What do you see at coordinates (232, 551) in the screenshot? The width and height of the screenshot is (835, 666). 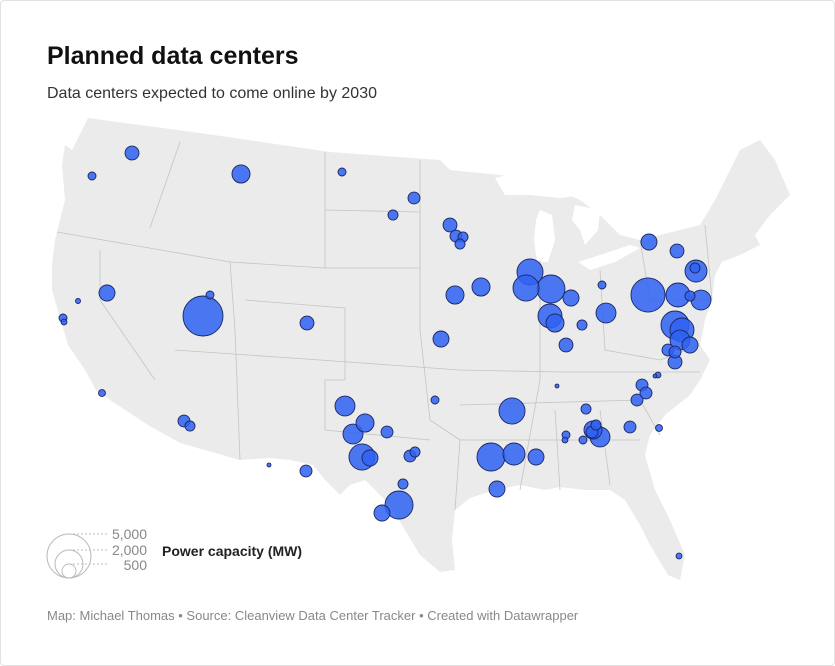 I see `legend-title: Power capacity (MW)` at bounding box center [232, 551].